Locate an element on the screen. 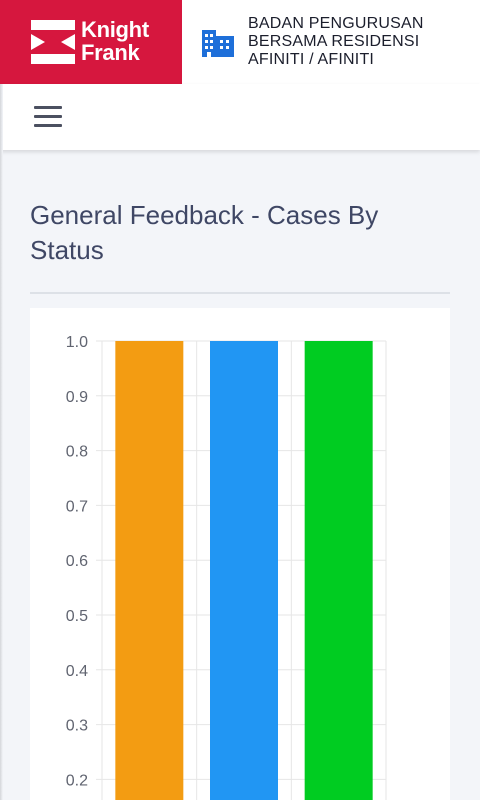 The width and height of the screenshot is (480, 800). hamburger-menu-icon is located at coordinates (48, 117).